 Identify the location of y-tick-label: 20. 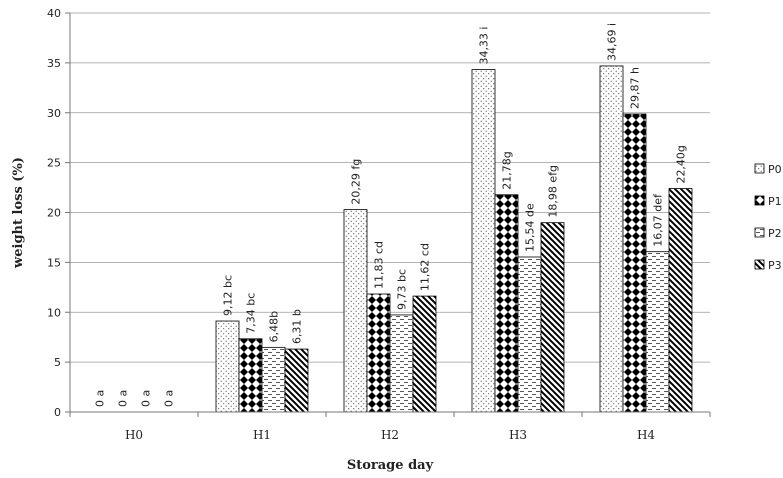
(54, 213).